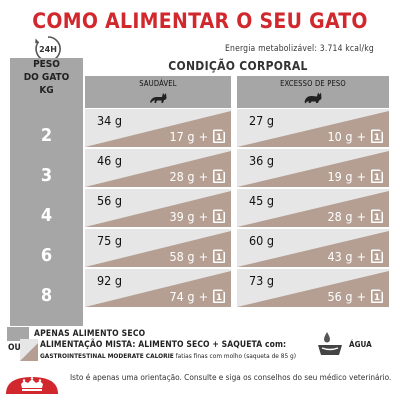 Image resolution: width=400 pixels, height=400 pixels. Describe the element at coordinates (346, 296) in the screenshot. I see `mixed-feeding-amount: 56 g +` at that location.